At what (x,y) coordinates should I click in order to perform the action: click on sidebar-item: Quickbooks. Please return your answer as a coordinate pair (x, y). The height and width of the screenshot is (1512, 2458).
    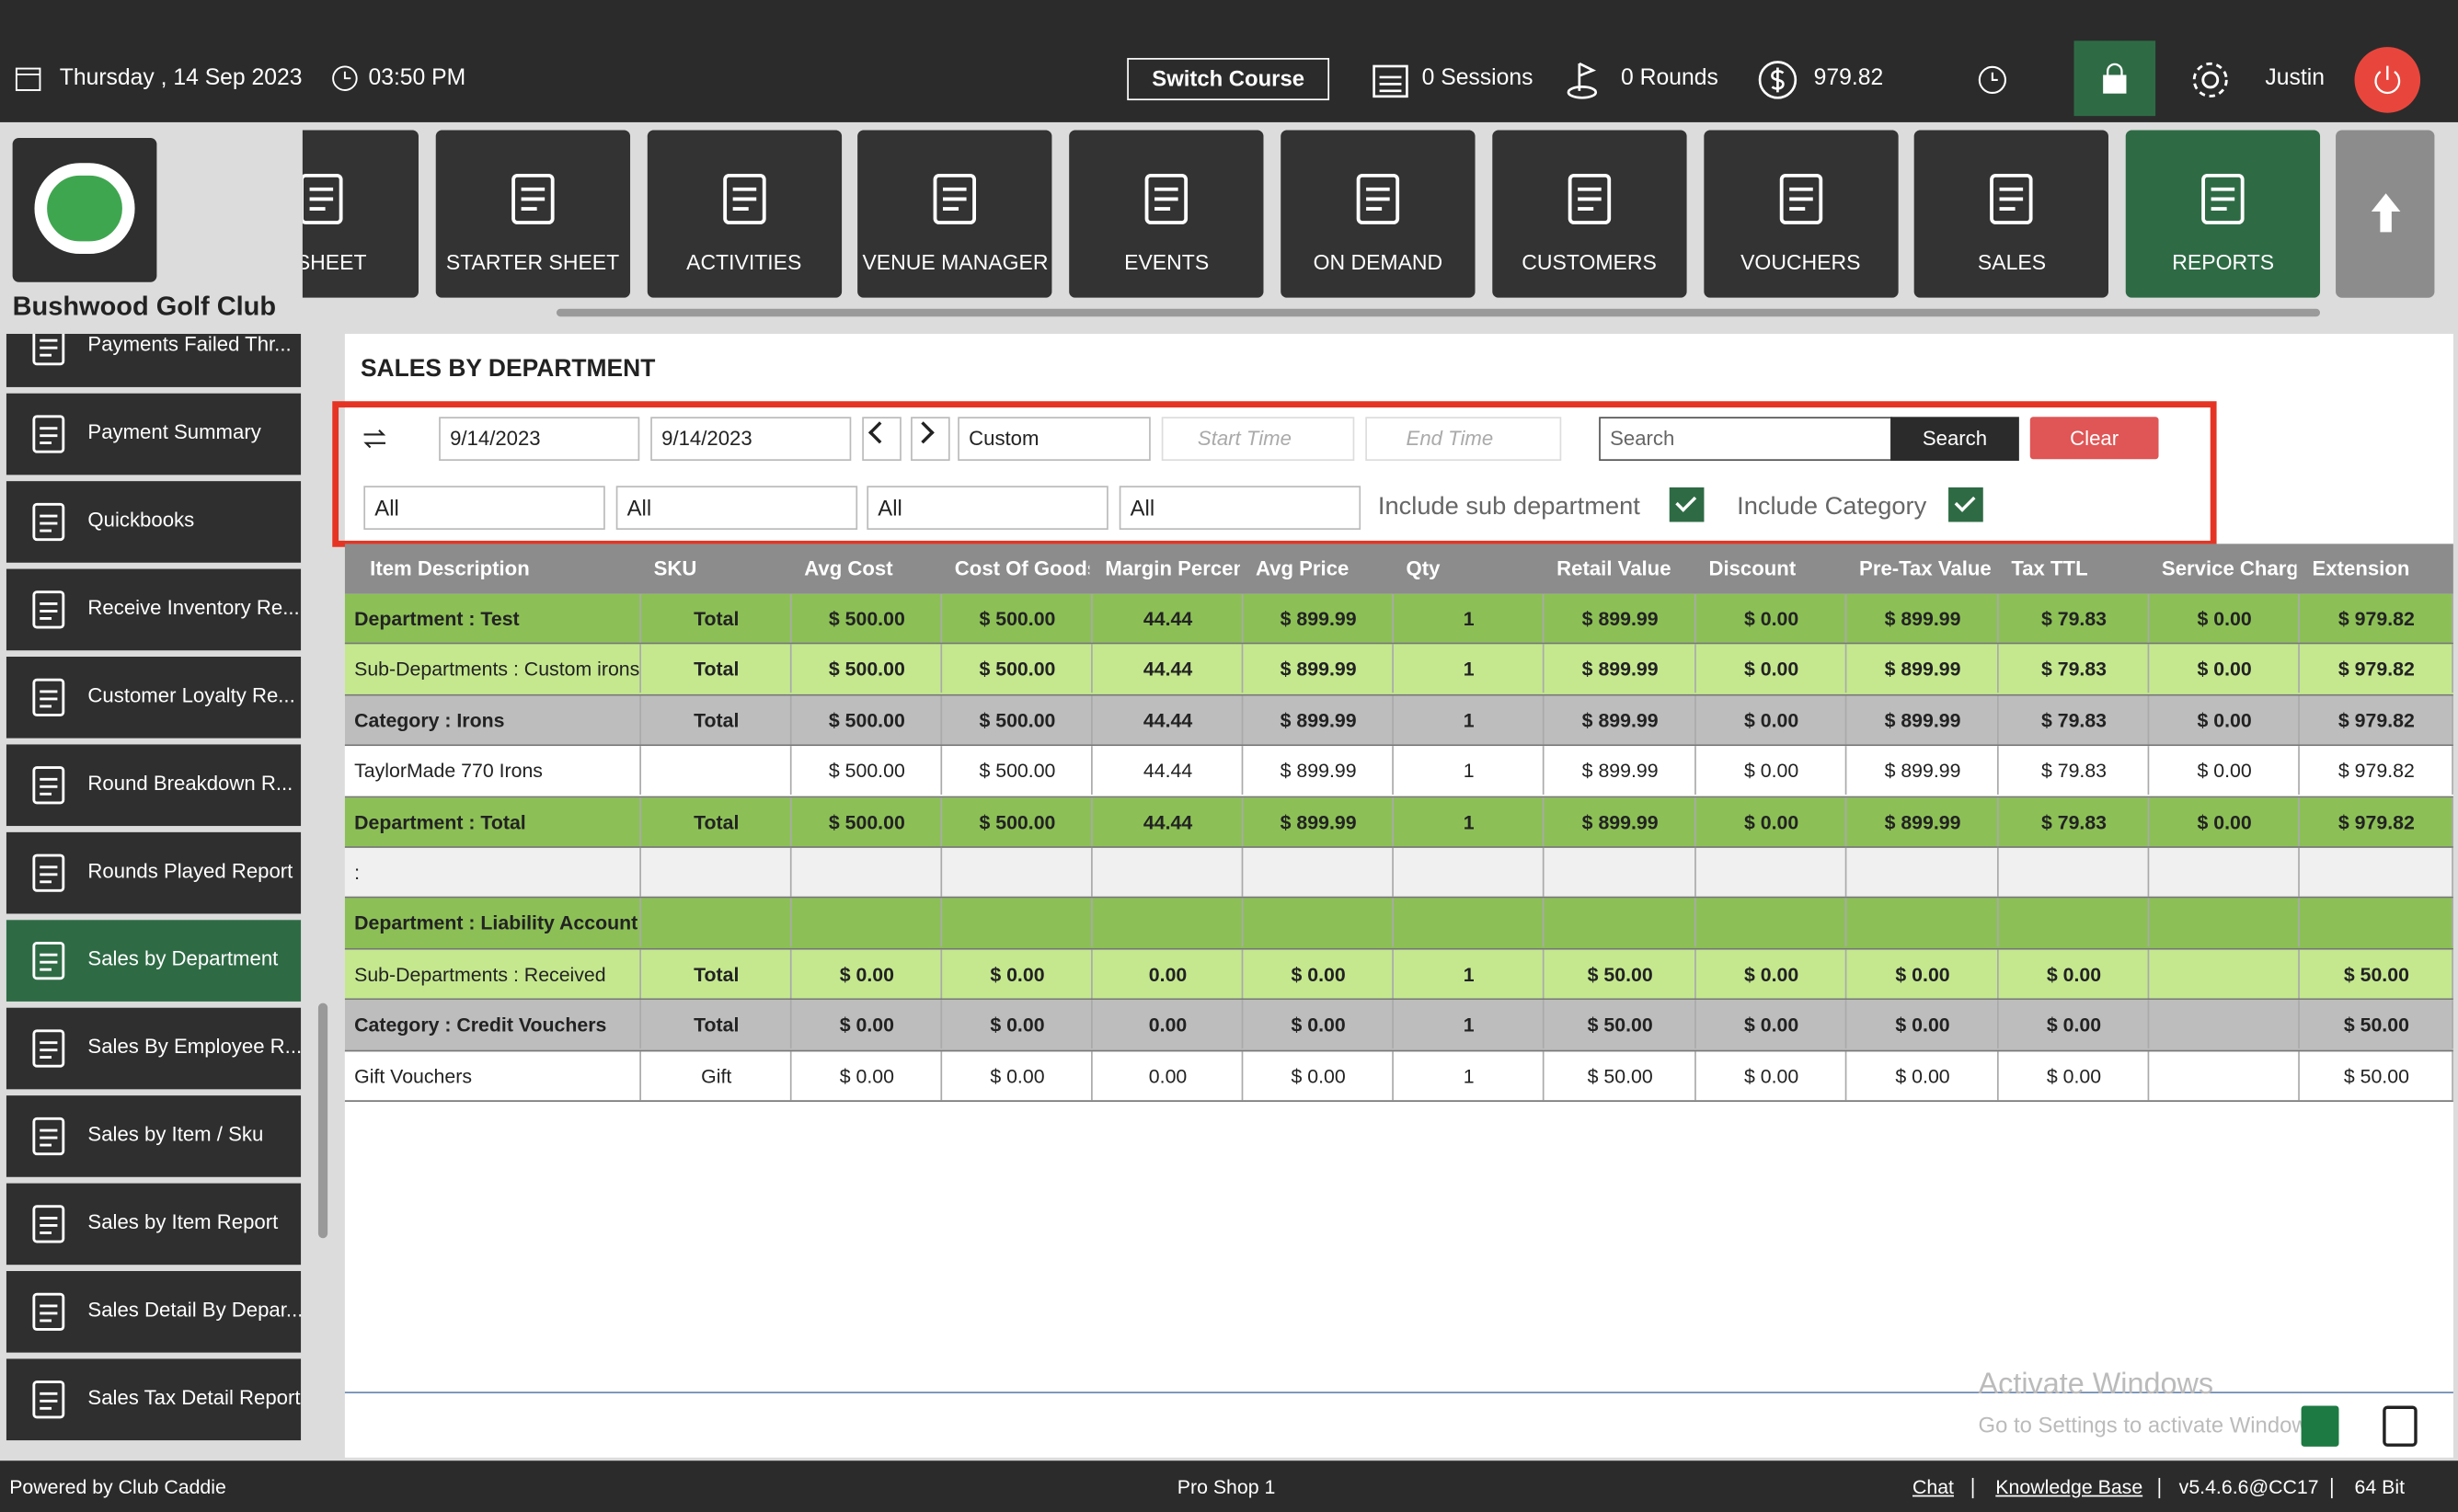
    Looking at the image, I should click on (154, 522).